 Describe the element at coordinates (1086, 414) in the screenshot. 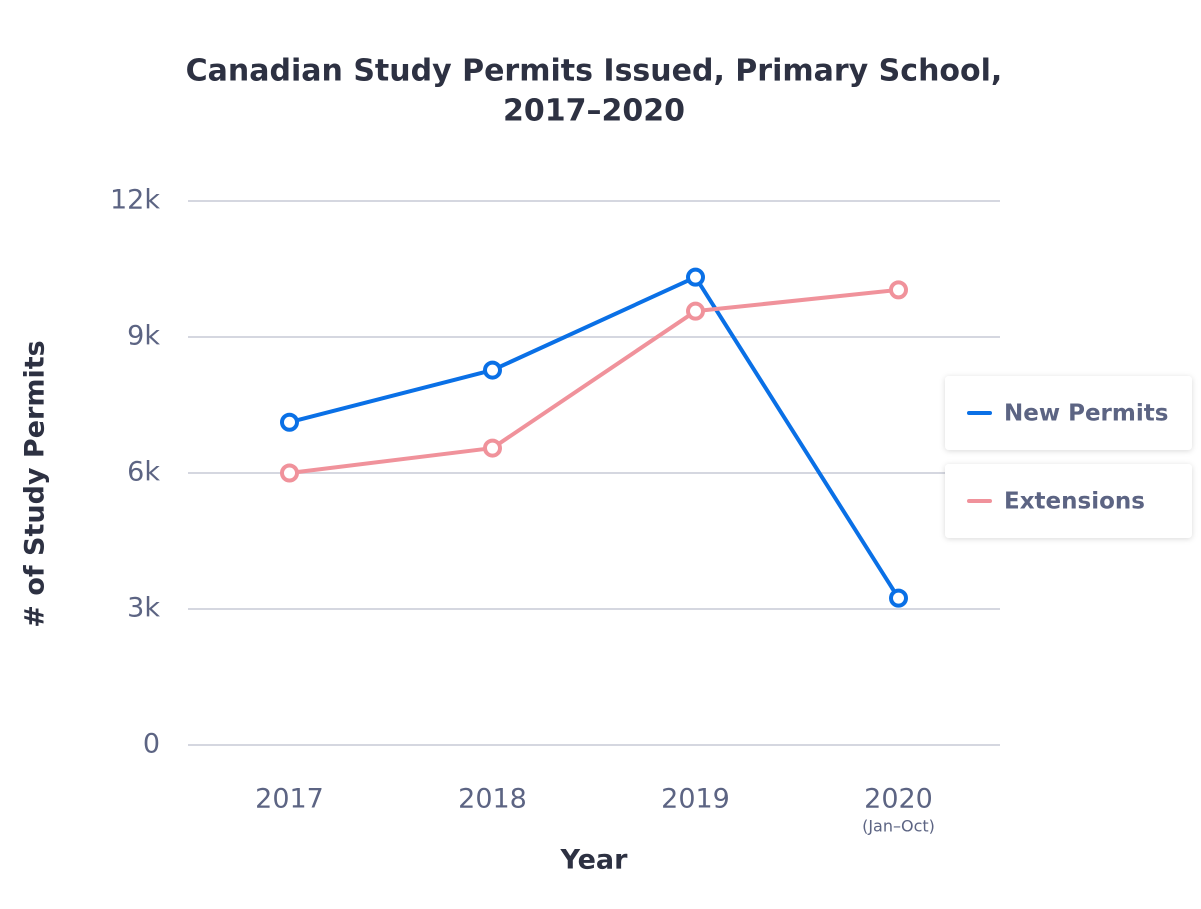

I see `legend-label: New Permits` at that location.